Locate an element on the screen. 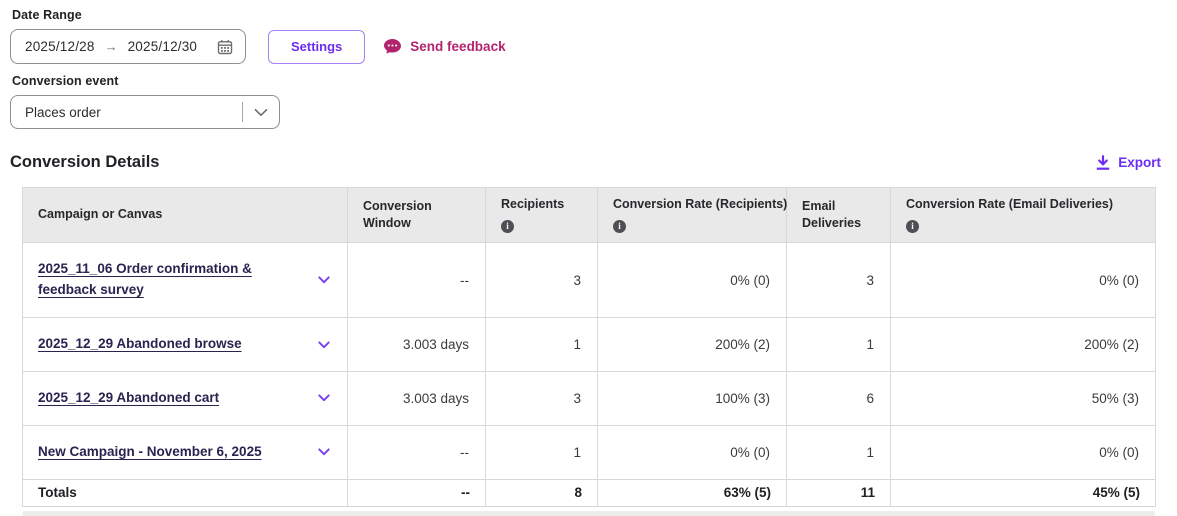  conversion-event-label: Conversion event is located at coordinates (65, 81).